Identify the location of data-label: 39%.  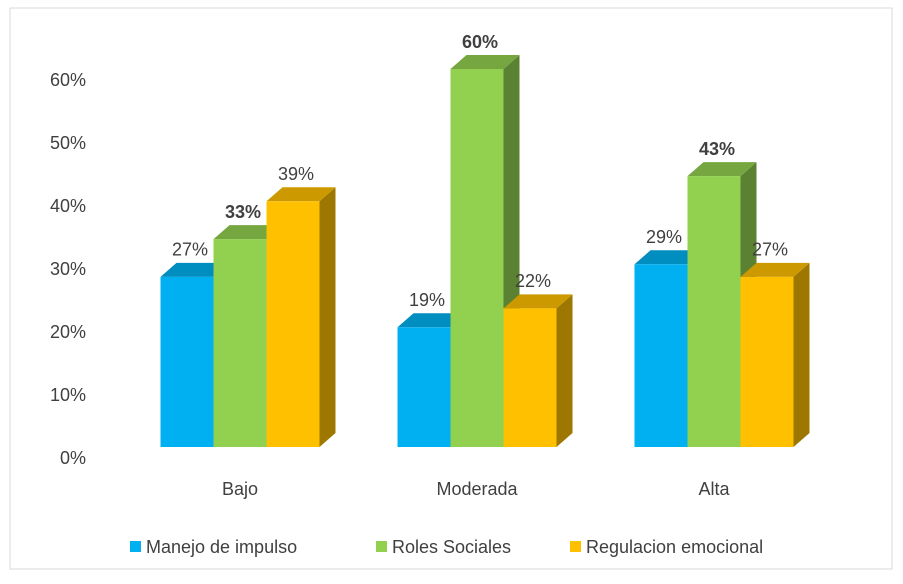
(296, 174).